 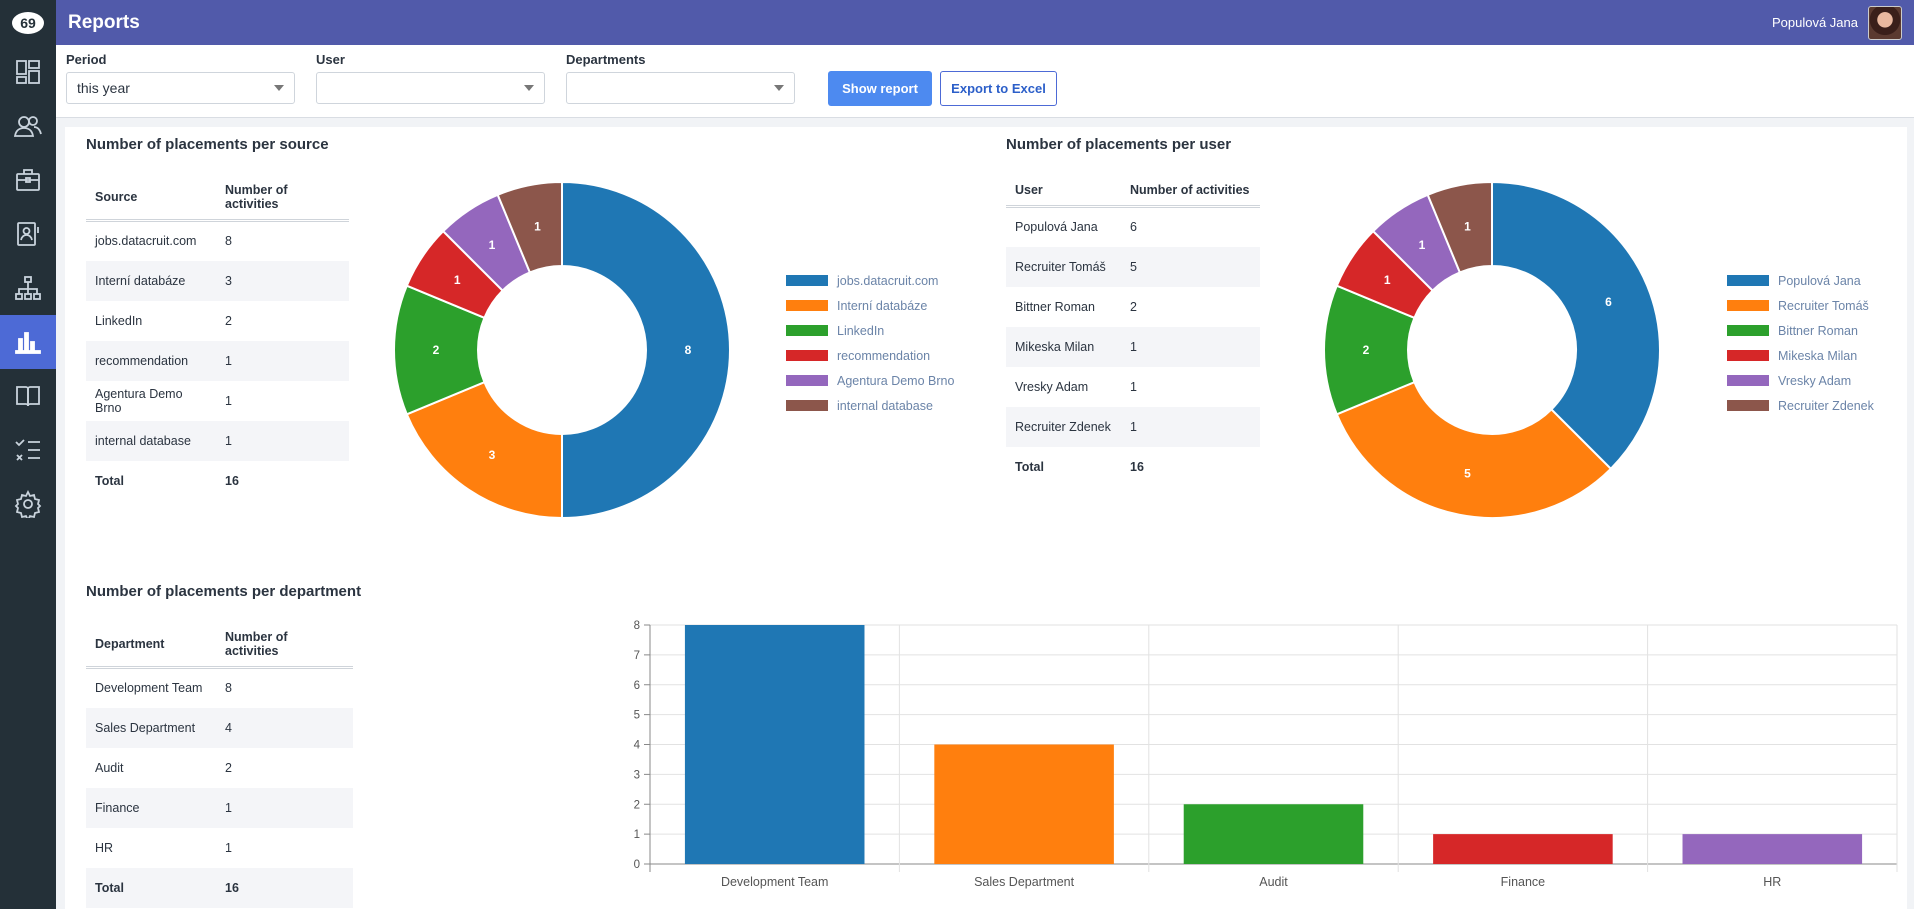 What do you see at coordinates (28, 288) in the screenshot?
I see `sidebar-item-organization` at bounding box center [28, 288].